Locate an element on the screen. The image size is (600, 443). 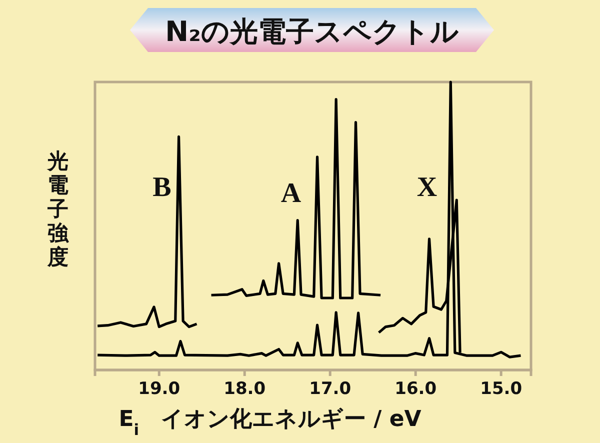
annotation: X is located at coordinates (427, 187).